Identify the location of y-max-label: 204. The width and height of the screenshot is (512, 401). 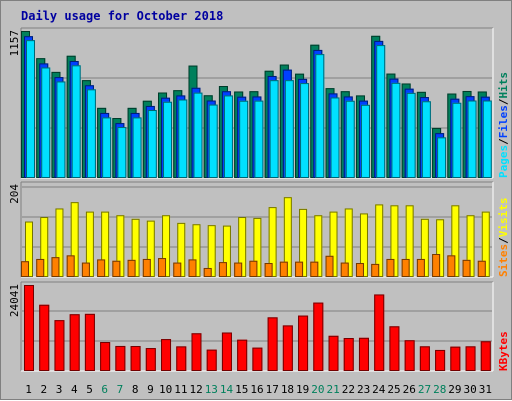
(14, 194).